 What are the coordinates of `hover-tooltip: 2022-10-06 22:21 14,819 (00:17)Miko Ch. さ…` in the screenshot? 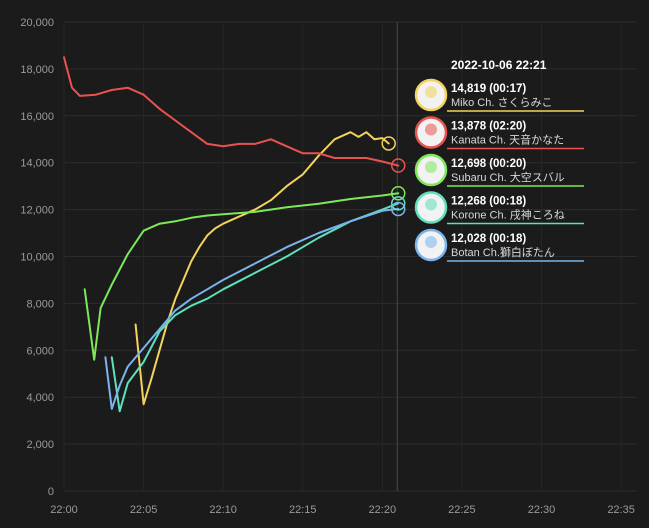 It's located at (499, 160).